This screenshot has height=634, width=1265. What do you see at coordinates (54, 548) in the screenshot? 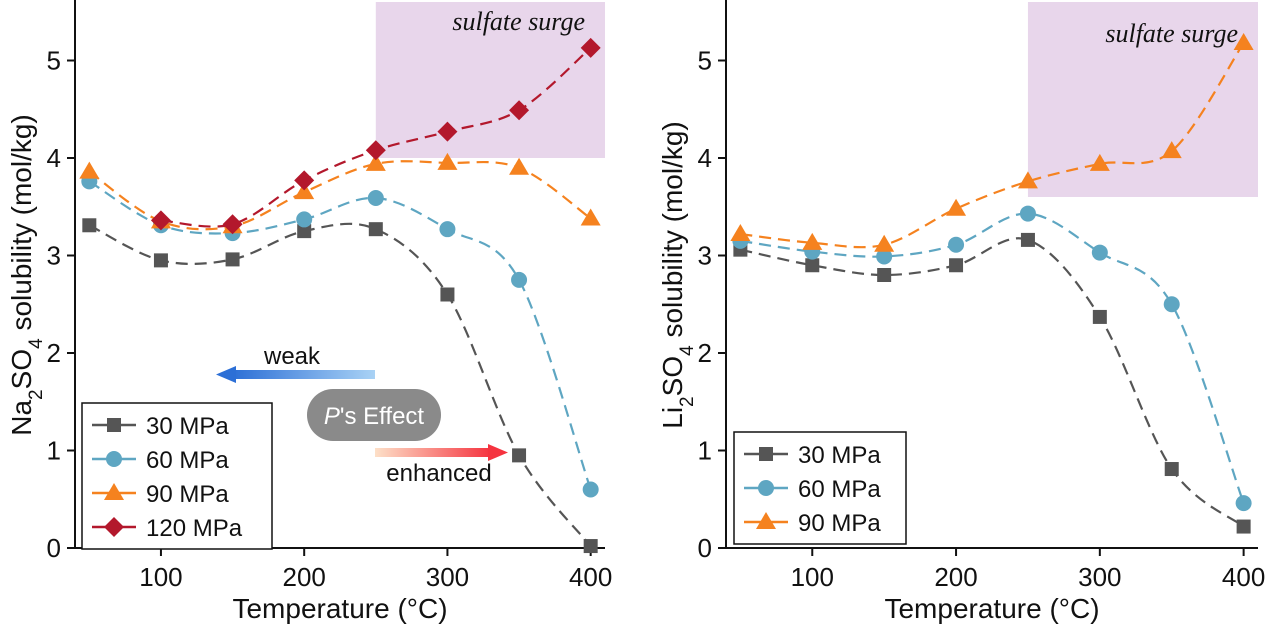
I see `y-tick-label: 0` at bounding box center [54, 548].